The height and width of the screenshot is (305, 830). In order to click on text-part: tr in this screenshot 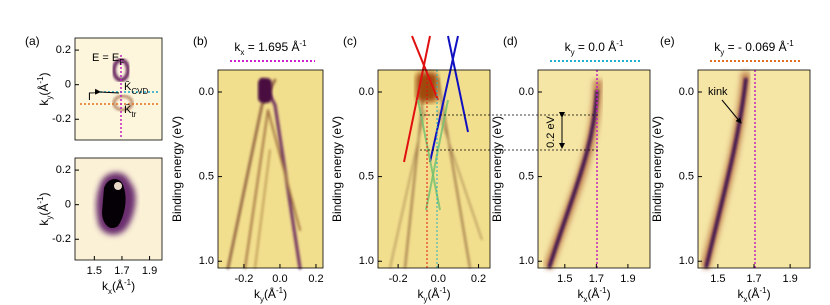, I will do `click(133, 114)`.